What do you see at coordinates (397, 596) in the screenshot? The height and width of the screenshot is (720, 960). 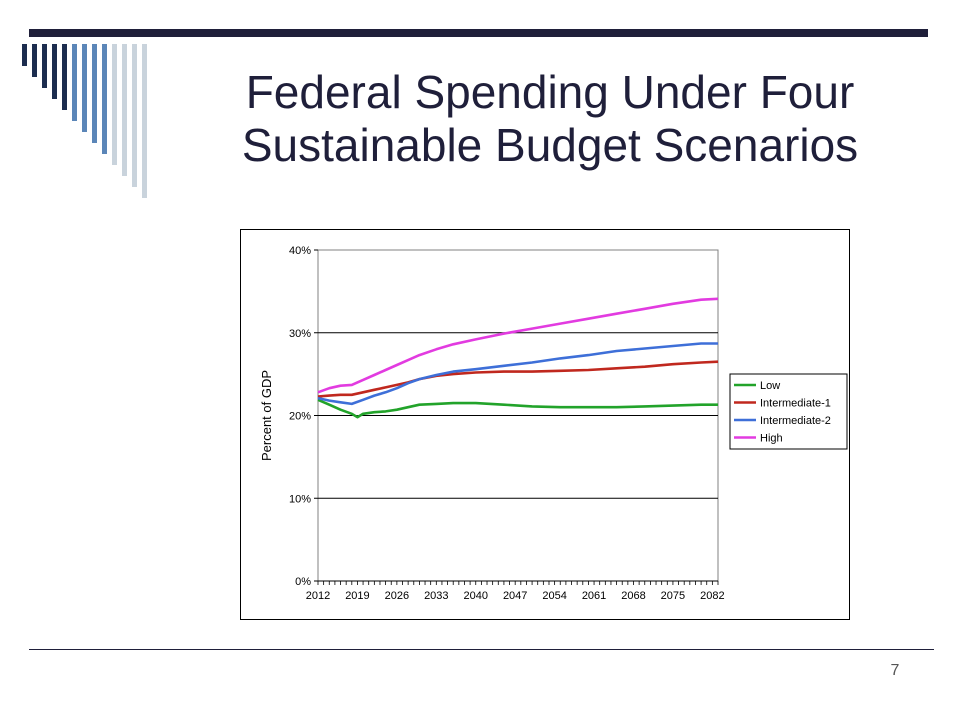 I see `x-tick-label: 2026` at bounding box center [397, 596].